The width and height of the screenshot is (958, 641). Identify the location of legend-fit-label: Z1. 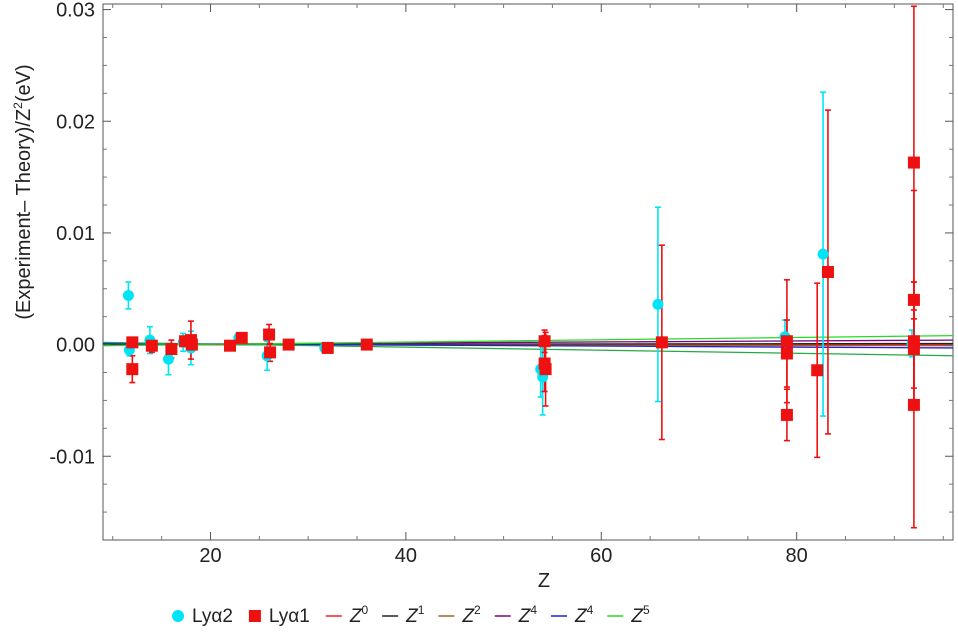
(415, 615).